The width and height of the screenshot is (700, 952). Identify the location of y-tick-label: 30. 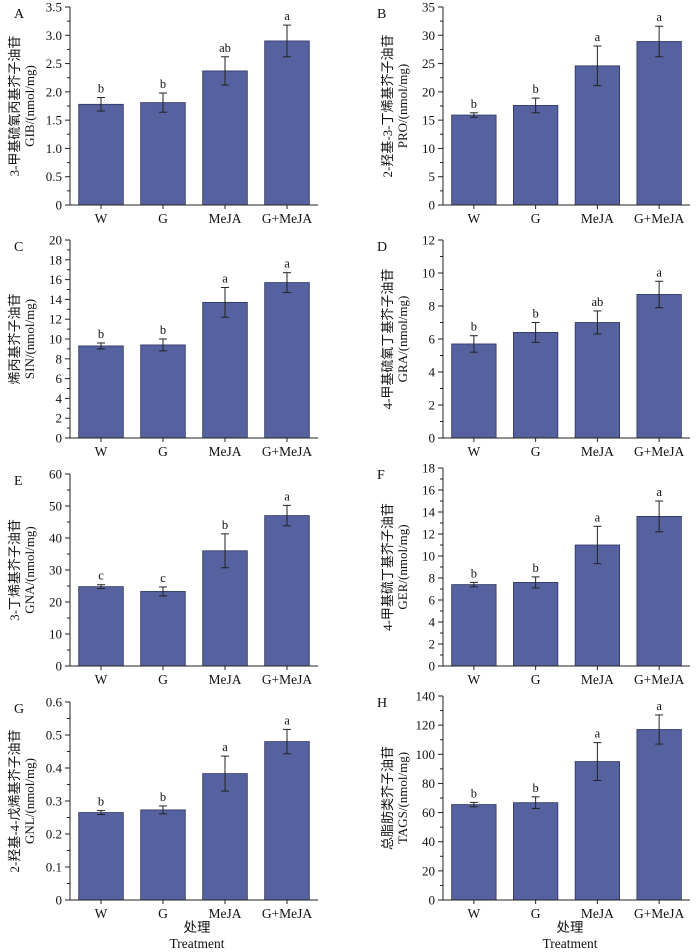
(55, 570).